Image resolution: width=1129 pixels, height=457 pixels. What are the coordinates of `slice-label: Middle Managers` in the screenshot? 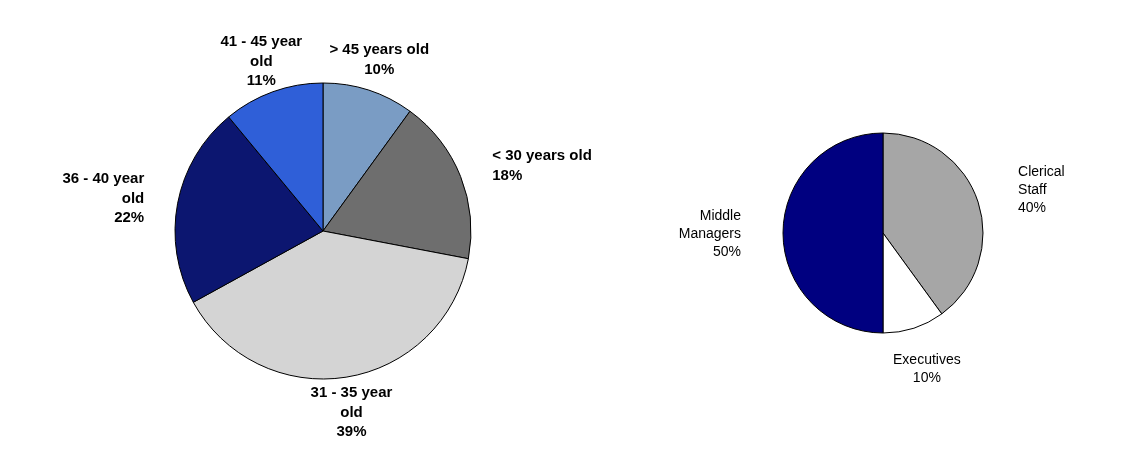 It's located at (710, 223).